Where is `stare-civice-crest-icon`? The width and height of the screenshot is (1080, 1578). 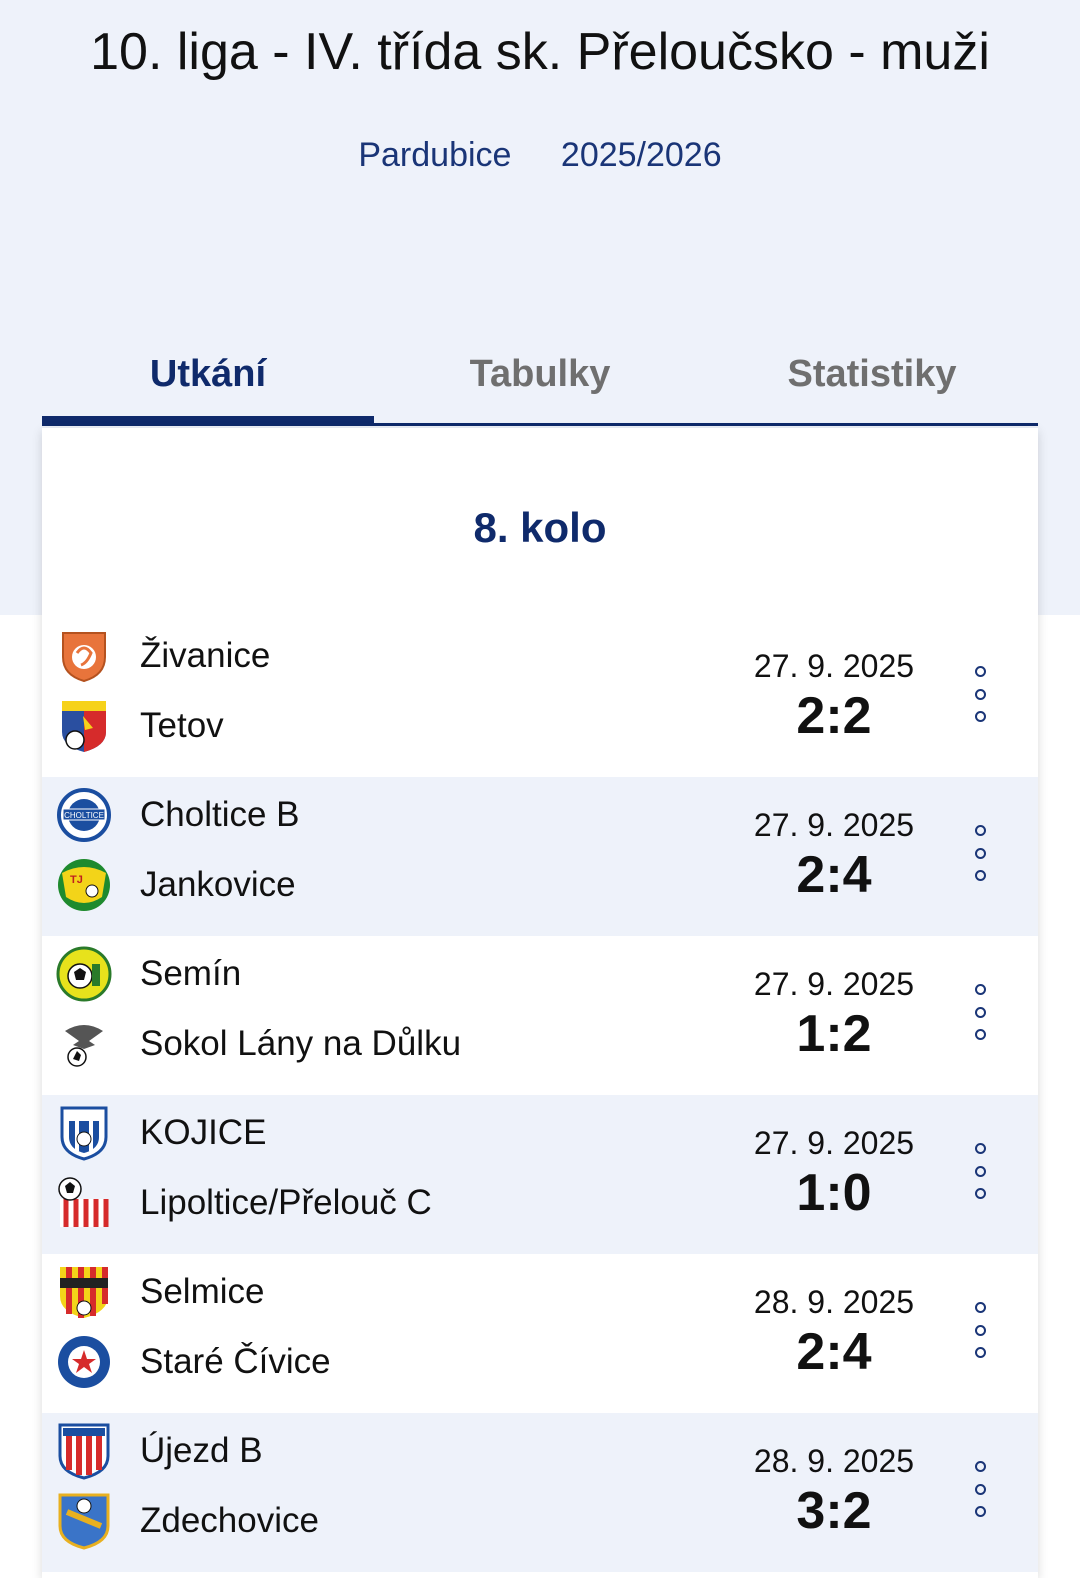
stare-civice-crest-icon is located at coordinates (84, 1362).